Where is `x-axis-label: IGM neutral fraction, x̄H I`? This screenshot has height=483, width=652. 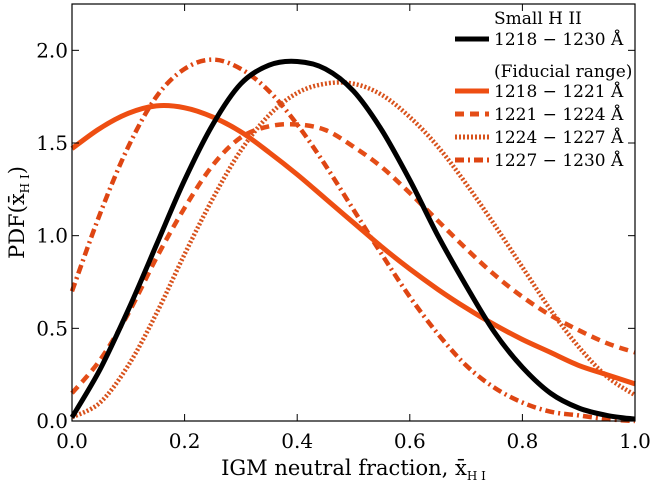
x-axis-label: IGM neutral fraction, x̄H I is located at coordinates (353, 469).